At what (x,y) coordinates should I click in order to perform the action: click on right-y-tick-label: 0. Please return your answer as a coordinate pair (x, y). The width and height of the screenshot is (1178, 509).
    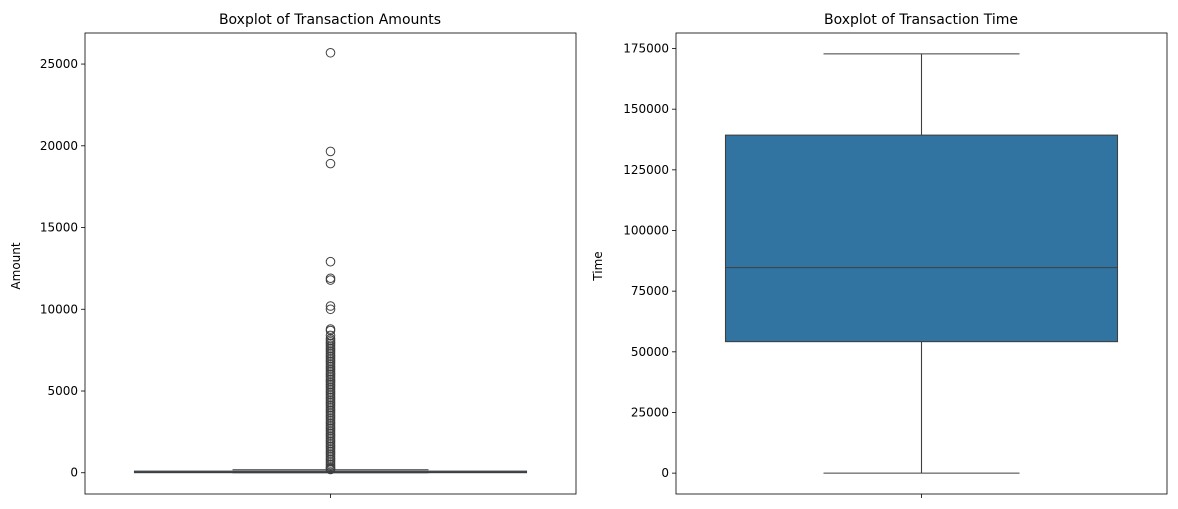
    Looking at the image, I should click on (665, 473).